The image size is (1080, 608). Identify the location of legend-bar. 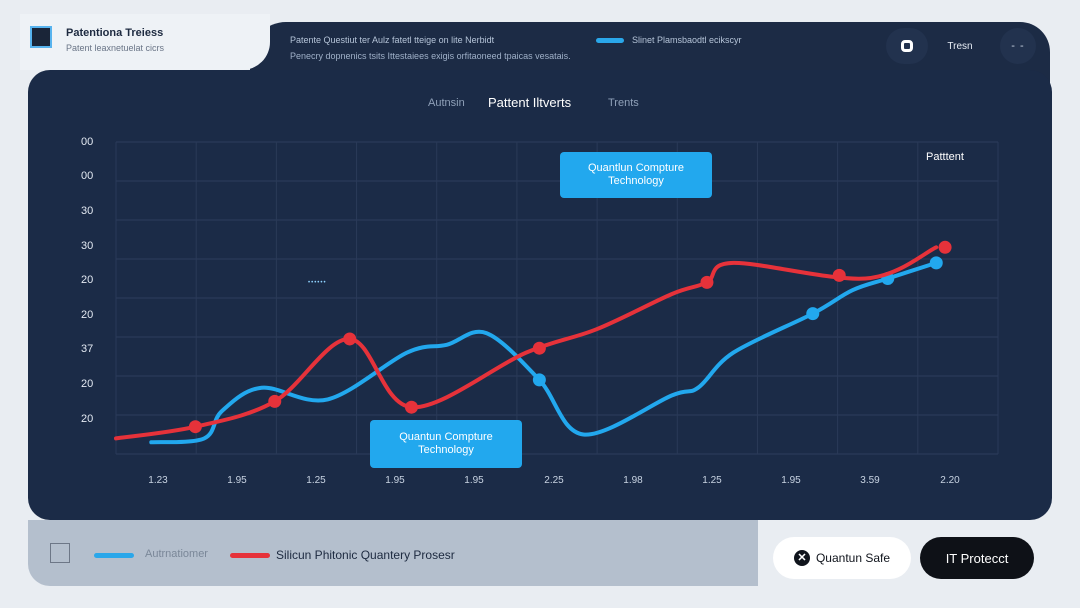
(393, 553).